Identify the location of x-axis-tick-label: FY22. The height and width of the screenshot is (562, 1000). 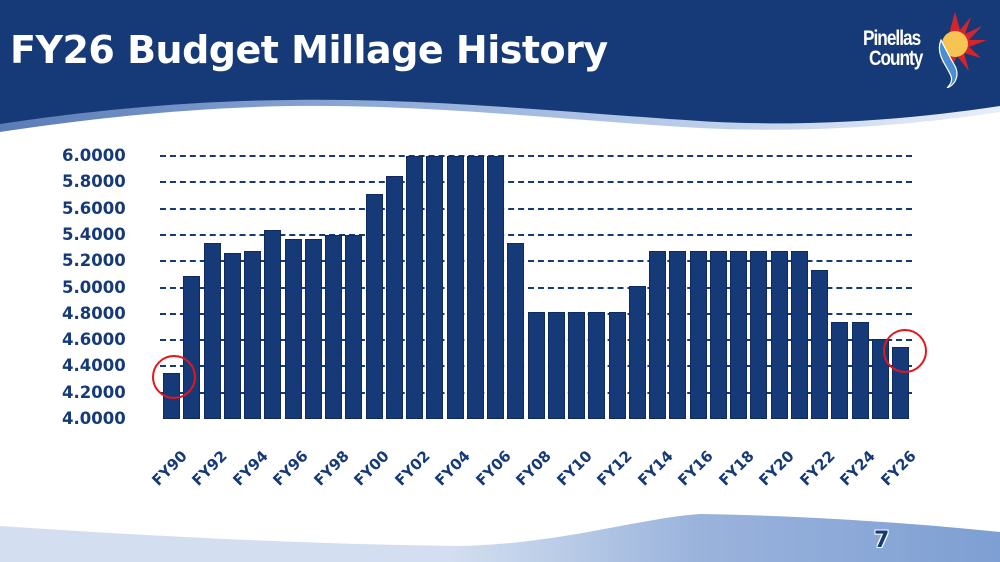
(817, 468).